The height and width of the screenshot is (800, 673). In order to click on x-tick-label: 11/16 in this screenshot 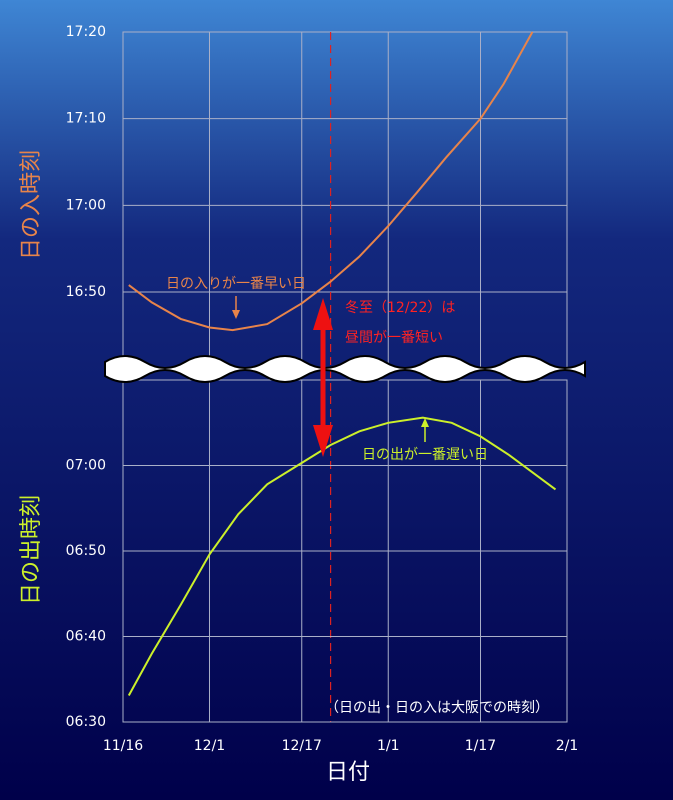, I will do `click(123, 746)`.